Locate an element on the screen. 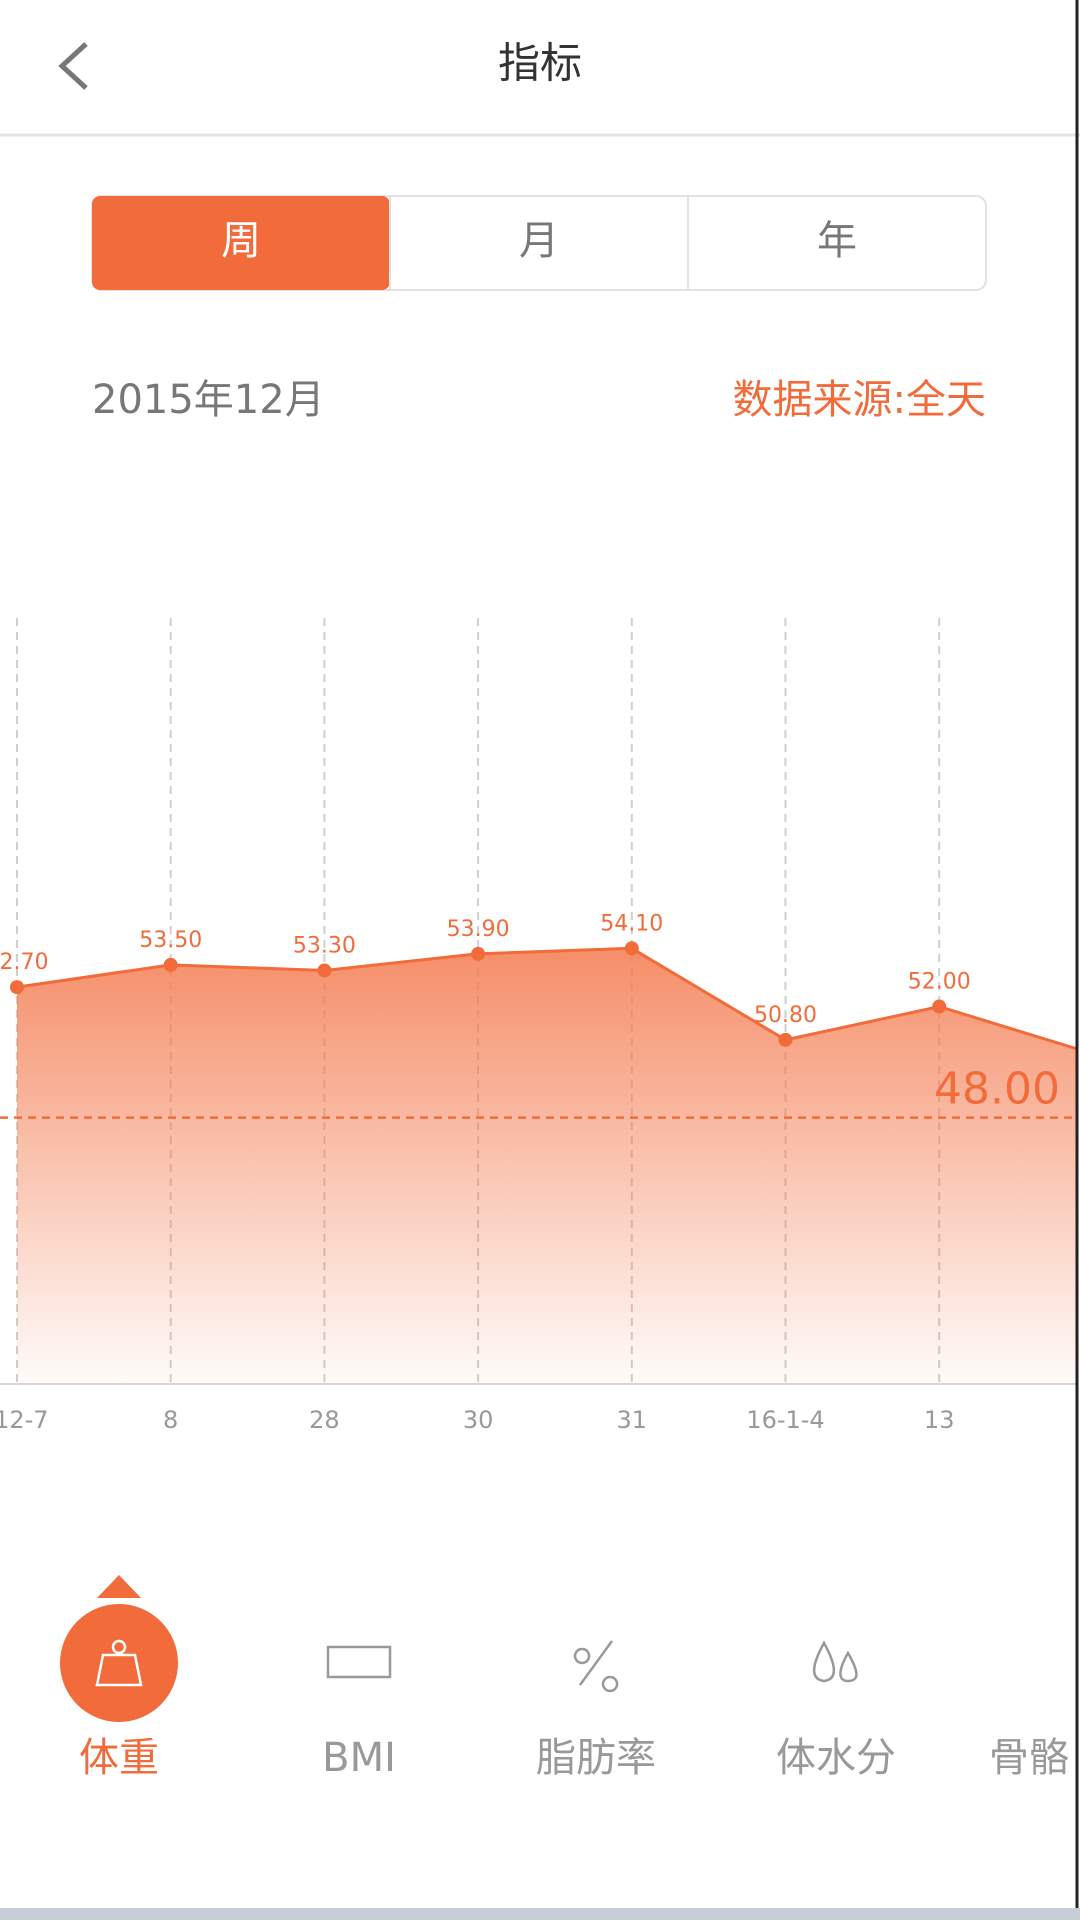  ruler-icon is located at coordinates (359, 1662).